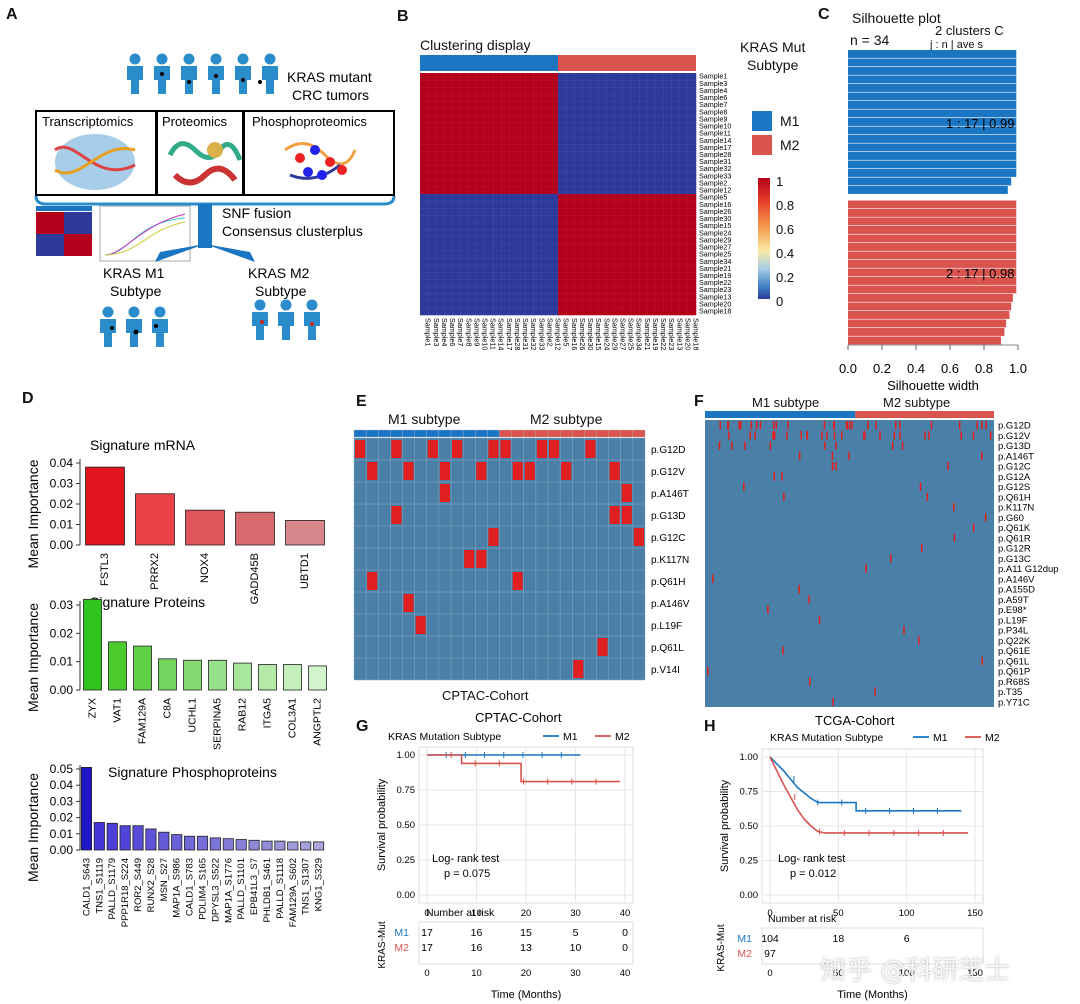 This screenshot has width=1080, height=1004. I want to click on bar-category-label: ITGA5, so click(268, 713).